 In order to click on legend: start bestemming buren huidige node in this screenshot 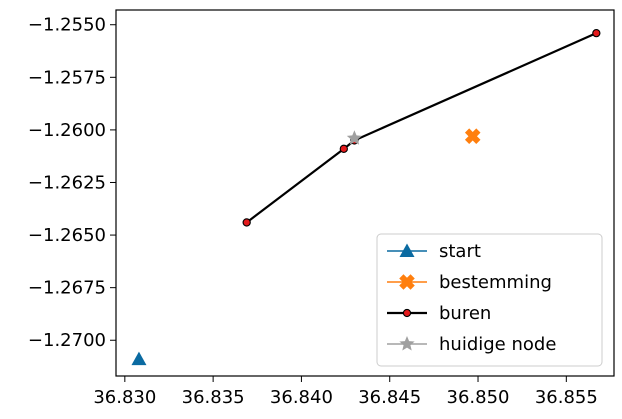, I will do `click(489, 300)`.